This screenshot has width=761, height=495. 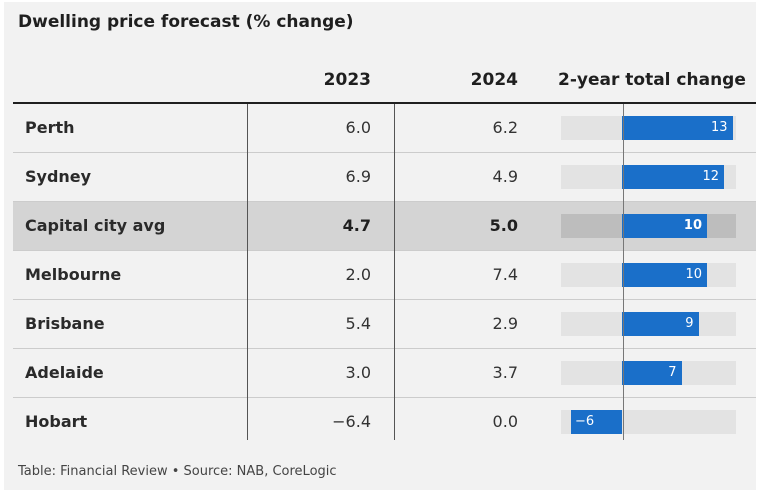 I want to click on header-total-change: 2-year total change, so click(x=652, y=80).